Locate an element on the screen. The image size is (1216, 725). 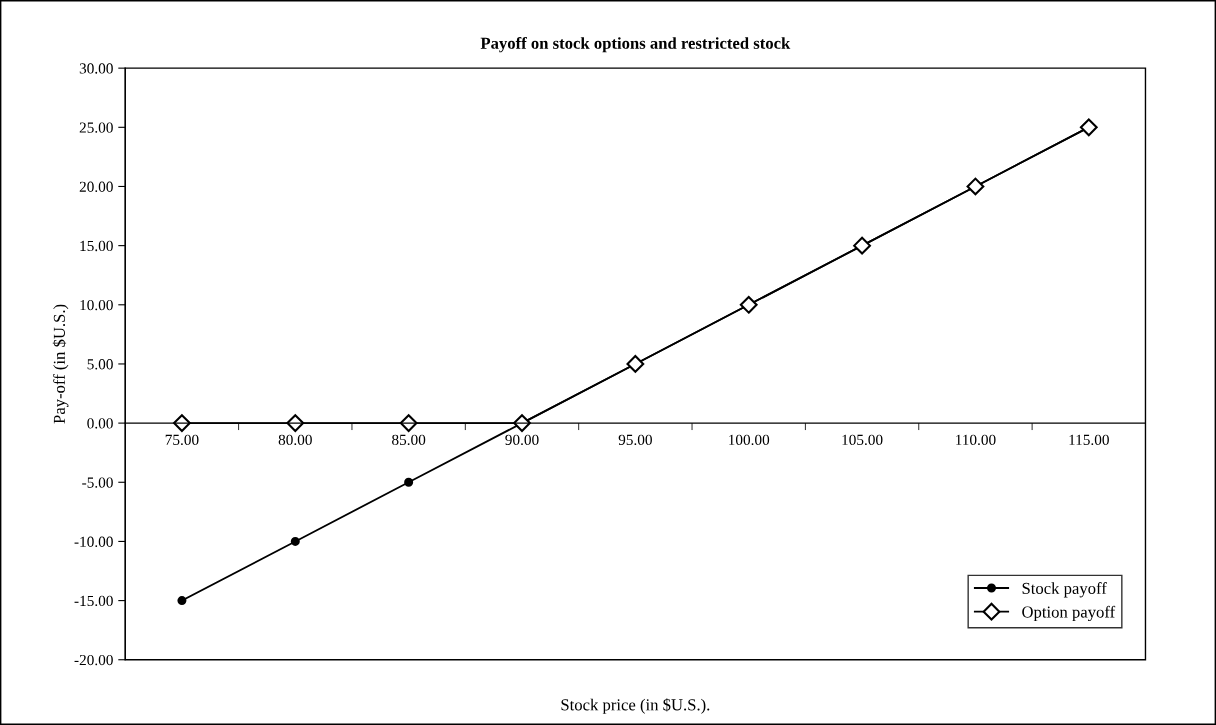
x-tick-label: 95.00 is located at coordinates (635, 440).